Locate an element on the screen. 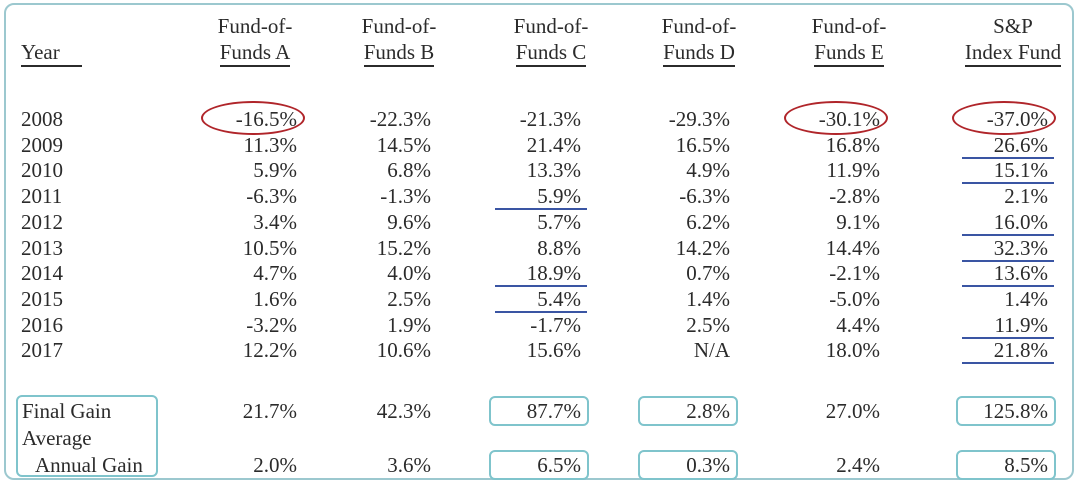 This screenshot has height=486, width=1080. fund-header-label: Index Fund is located at coordinates (1013, 53).